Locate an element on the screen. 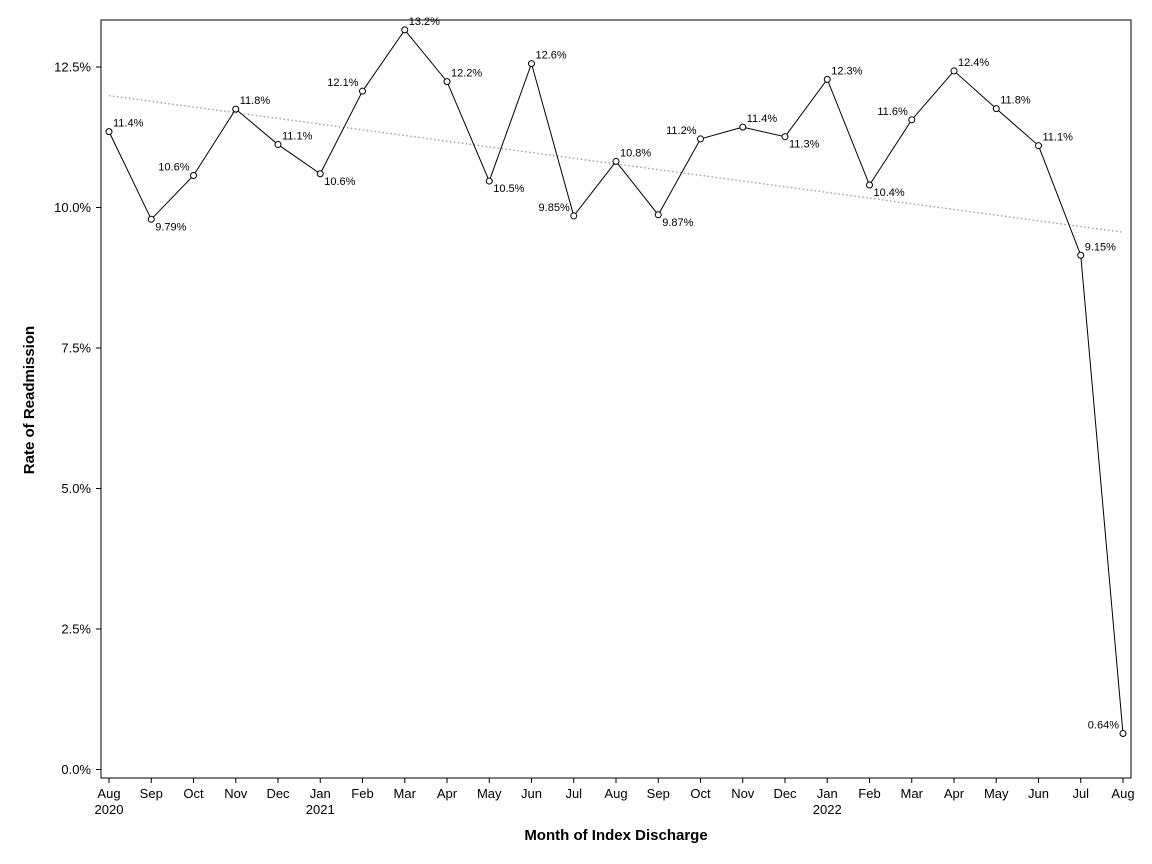 This screenshot has width=1152, height=864. data-label: 13.2% is located at coordinates (424, 22).